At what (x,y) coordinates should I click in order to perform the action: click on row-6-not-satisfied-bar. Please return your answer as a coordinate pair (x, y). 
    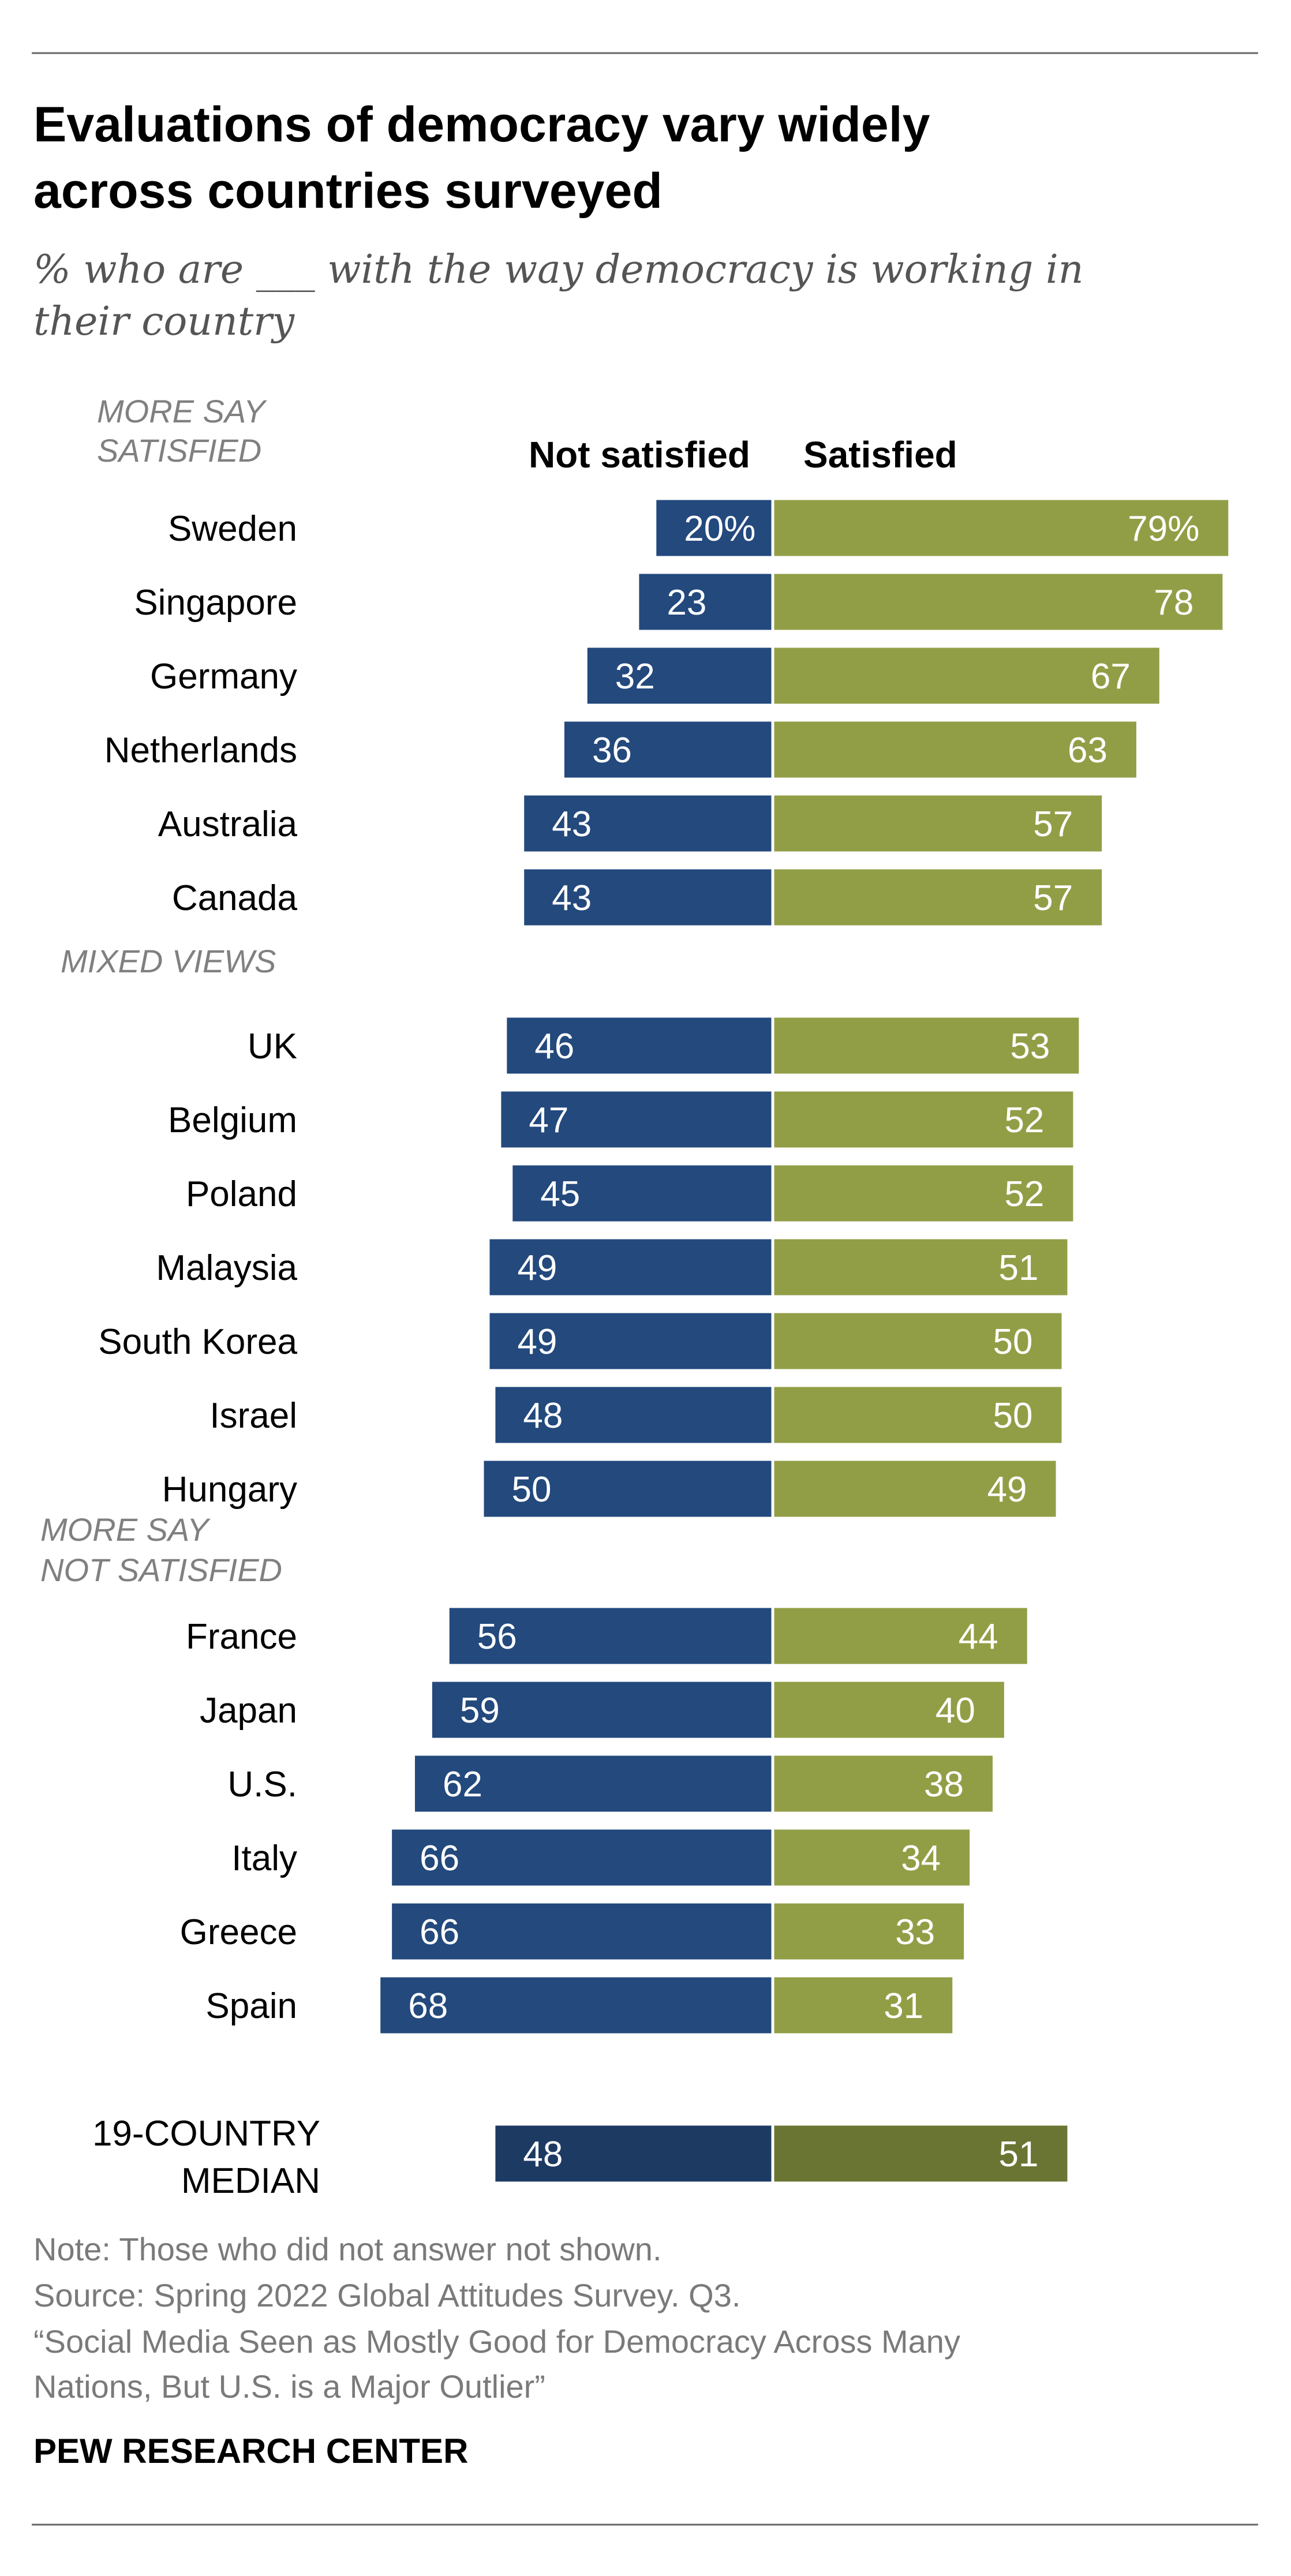
    Looking at the image, I should click on (639, 1045).